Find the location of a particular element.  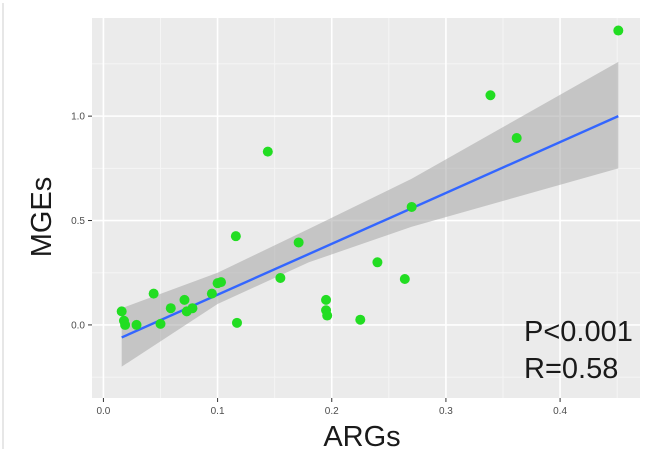

x-axis-label: ARGs is located at coordinates (361, 435).